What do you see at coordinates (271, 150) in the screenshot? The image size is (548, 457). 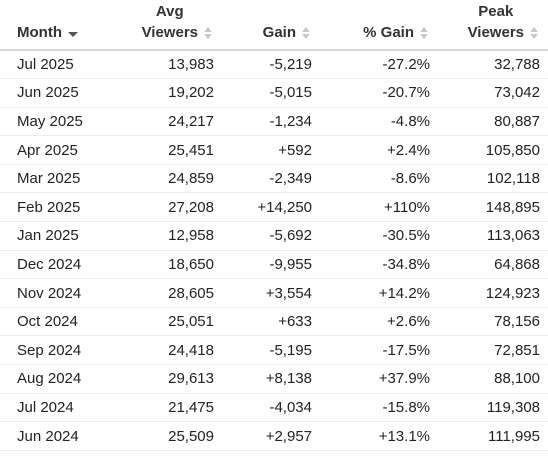 I see `cell-gain: +592` at bounding box center [271, 150].